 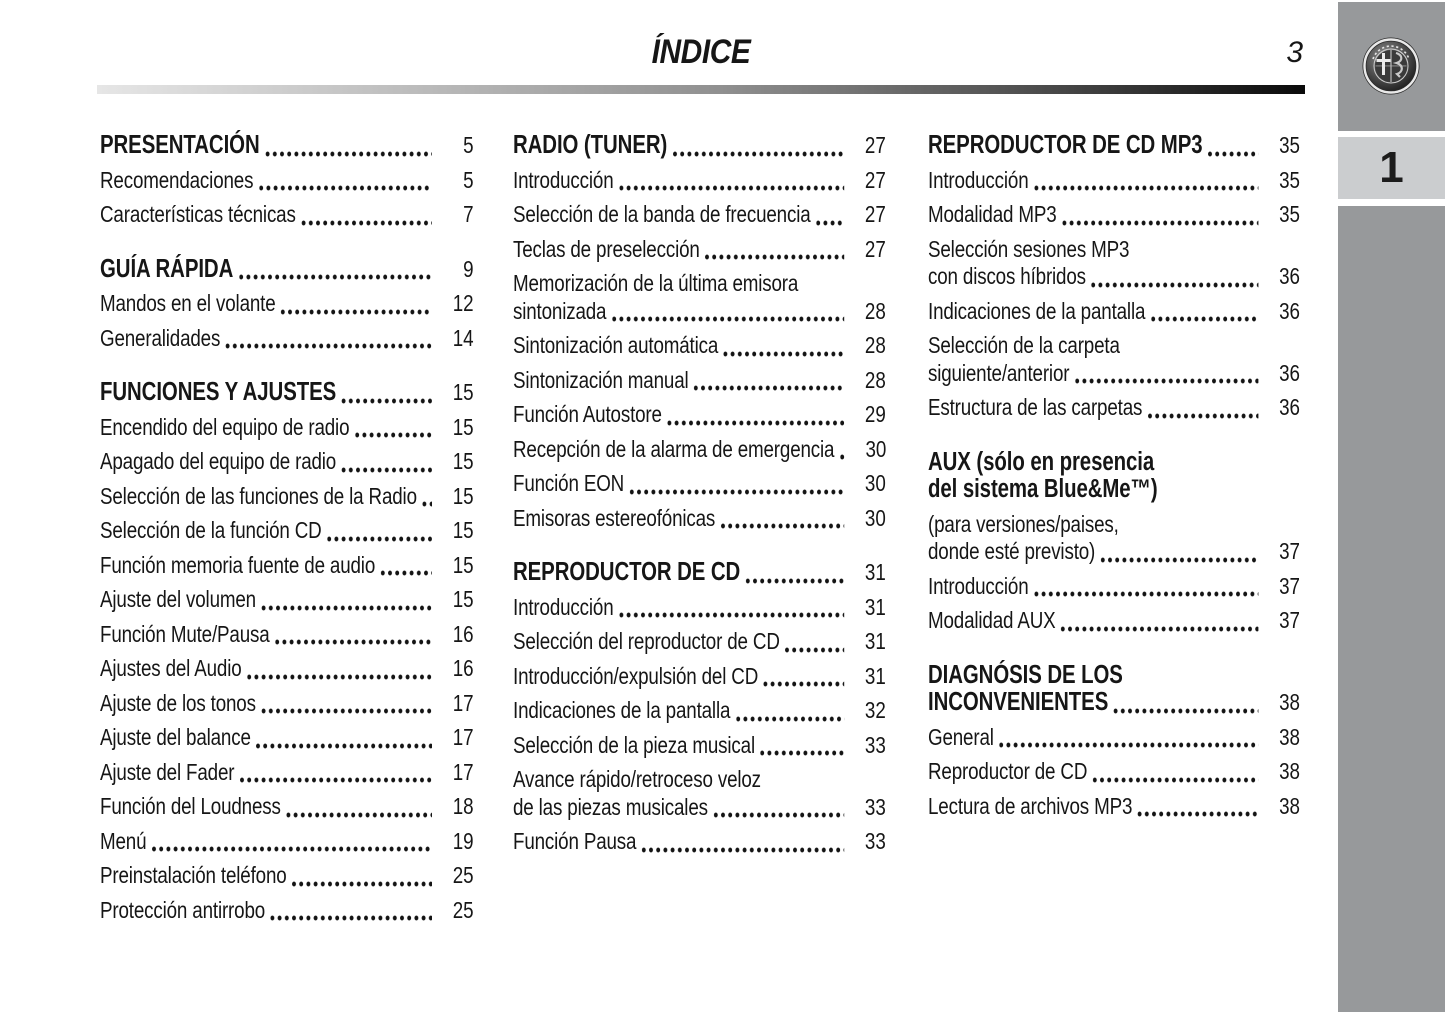 I want to click on toc-entry: Mandos en el volante 12, so click(x=287, y=304).